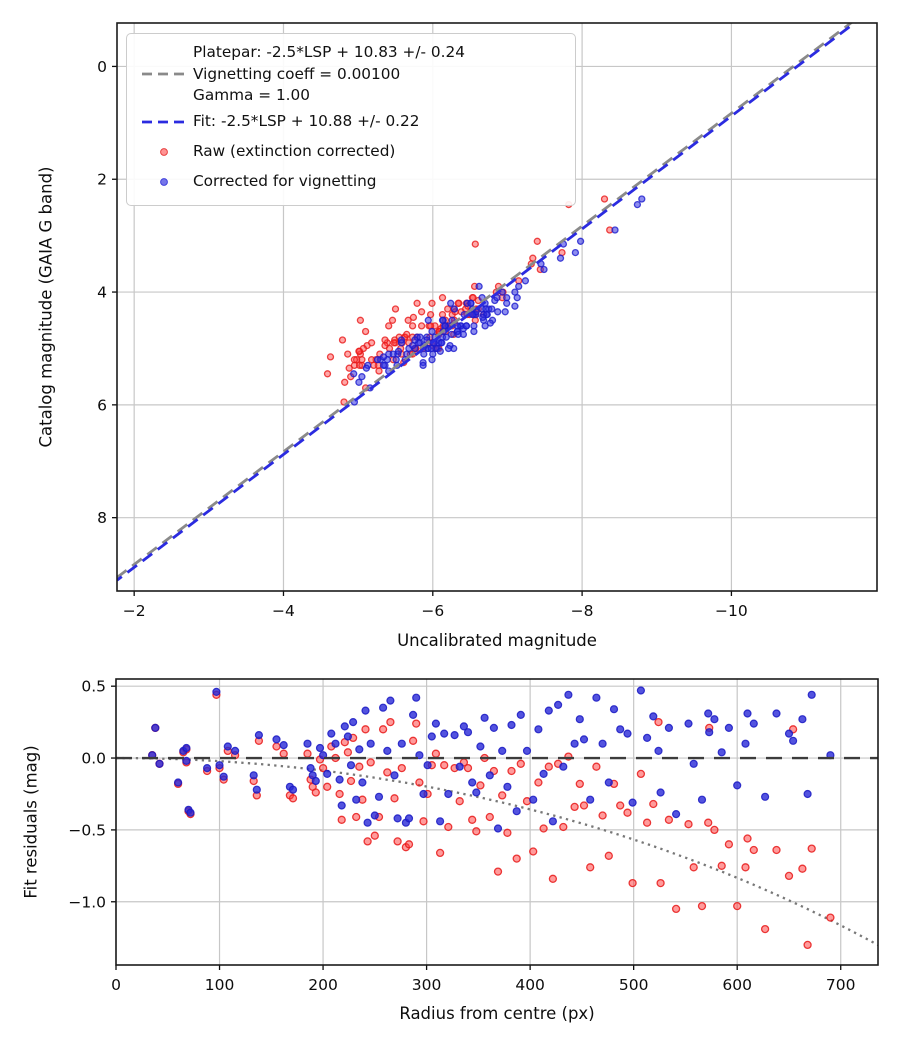 The image size is (900, 1050). I want to click on top-plot-x-tick-label: −2, so click(134, 611).